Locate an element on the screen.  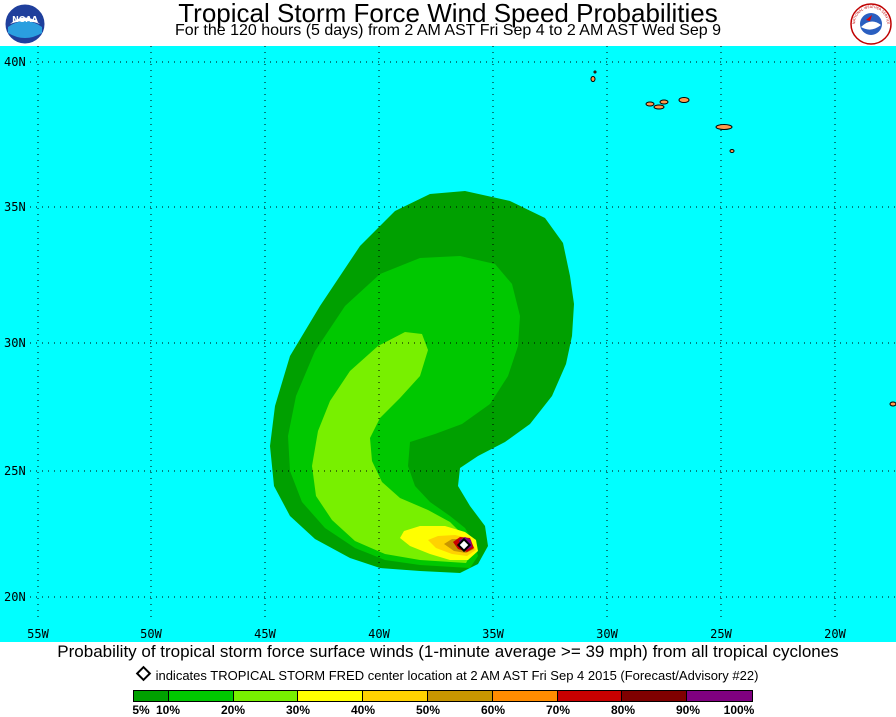
latitude-label: 20N is located at coordinates (15, 597).